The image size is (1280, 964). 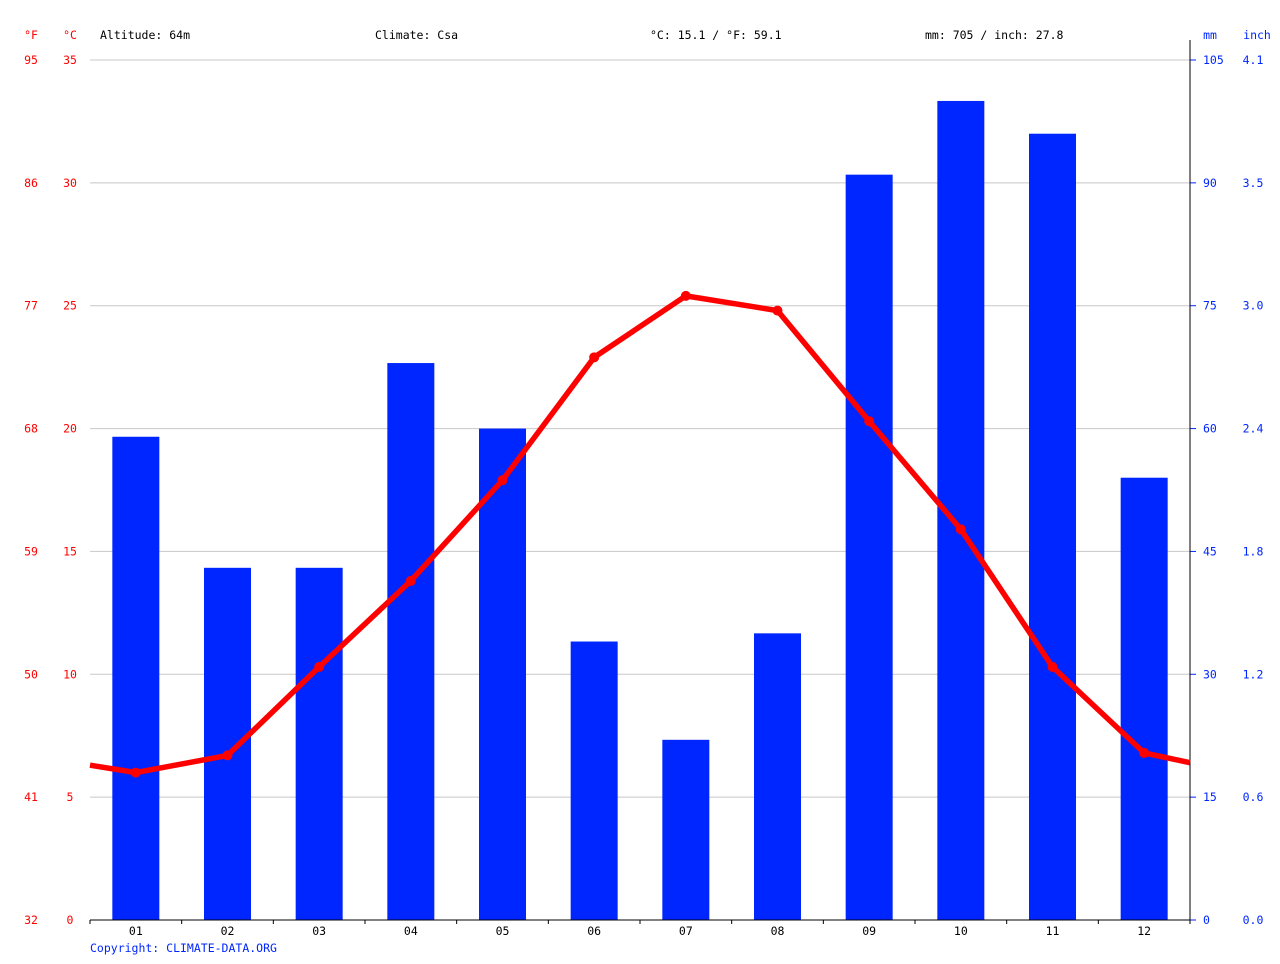 What do you see at coordinates (416, 35) in the screenshot?
I see `climate-label: Climate: Csa` at bounding box center [416, 35].